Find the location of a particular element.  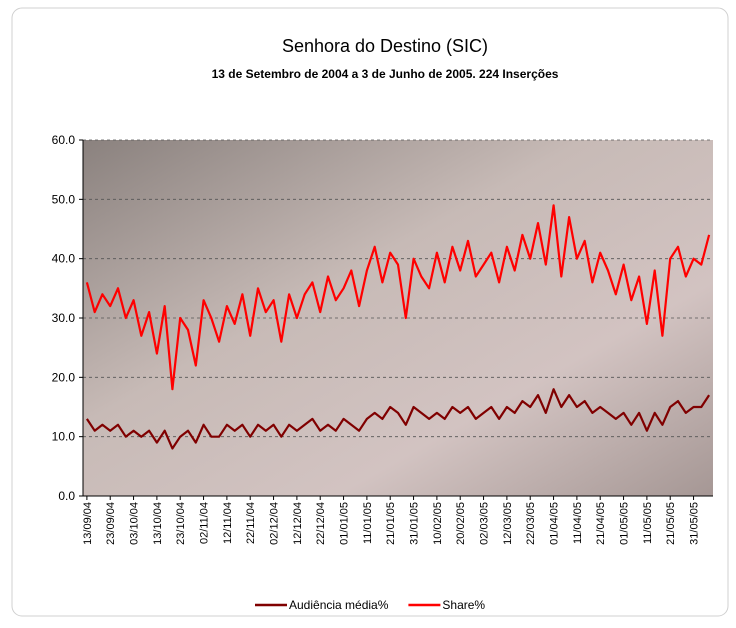

x-tick-label: 10/02/05 is located at coordinates (438, 523).